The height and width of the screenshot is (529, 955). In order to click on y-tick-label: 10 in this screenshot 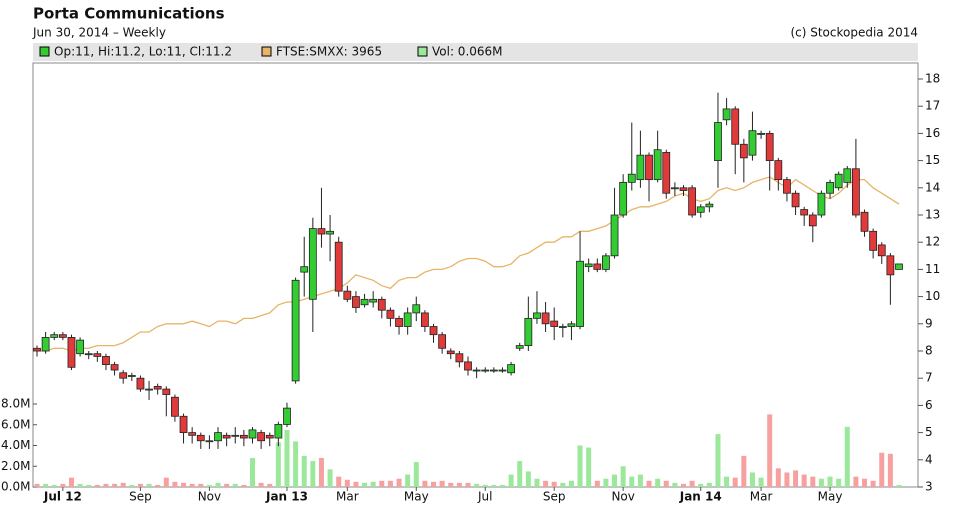, I will do `click(932, 296)`.